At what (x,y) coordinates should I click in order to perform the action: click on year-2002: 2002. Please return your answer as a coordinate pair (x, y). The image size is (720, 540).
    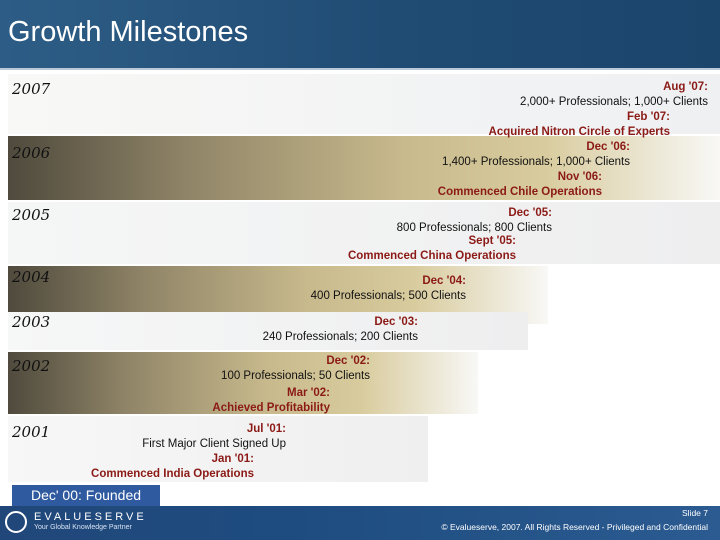
    Looking at the image, I should click on (31, 366).